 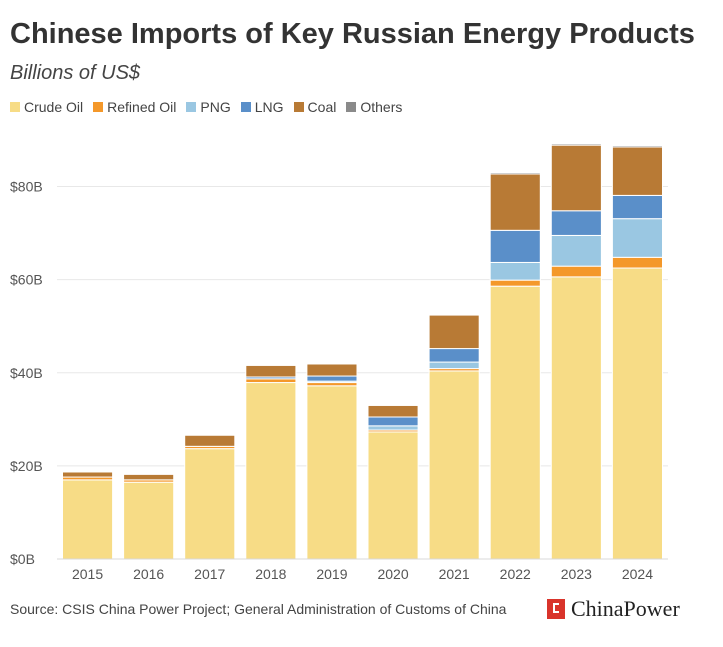 I want to click on x-tick-label: 2018, so click(x=270, y=574).